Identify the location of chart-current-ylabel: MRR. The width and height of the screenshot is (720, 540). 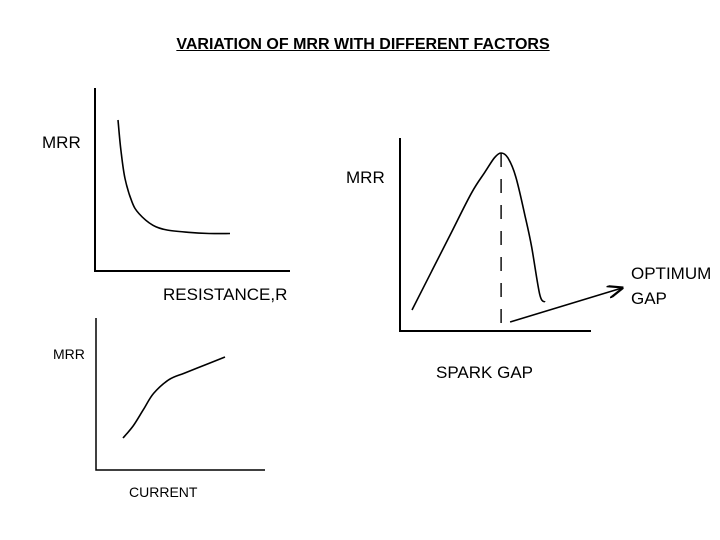
(69, 354).